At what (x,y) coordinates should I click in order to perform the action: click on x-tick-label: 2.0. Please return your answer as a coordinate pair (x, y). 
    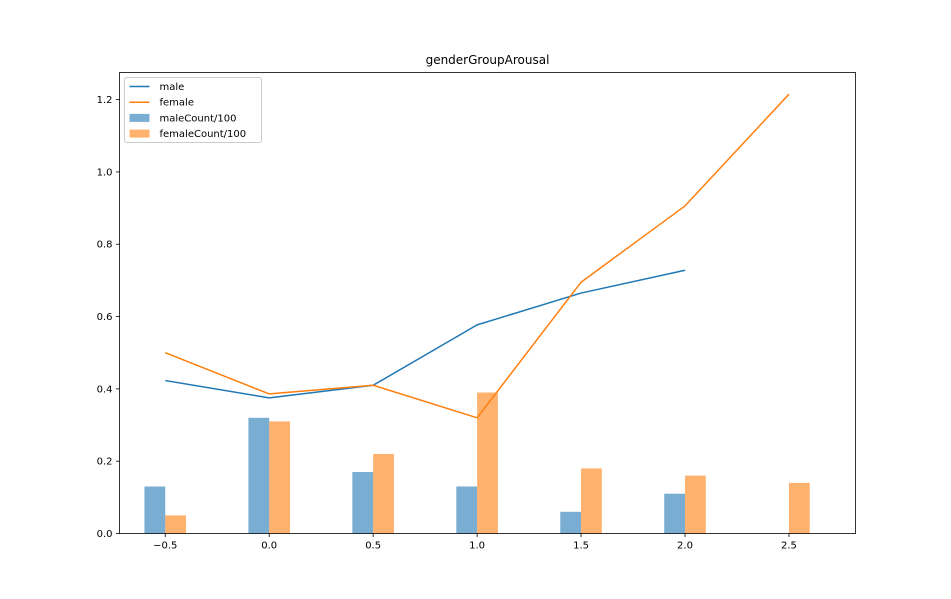
    Looking at the image, I should click on (685, 546).